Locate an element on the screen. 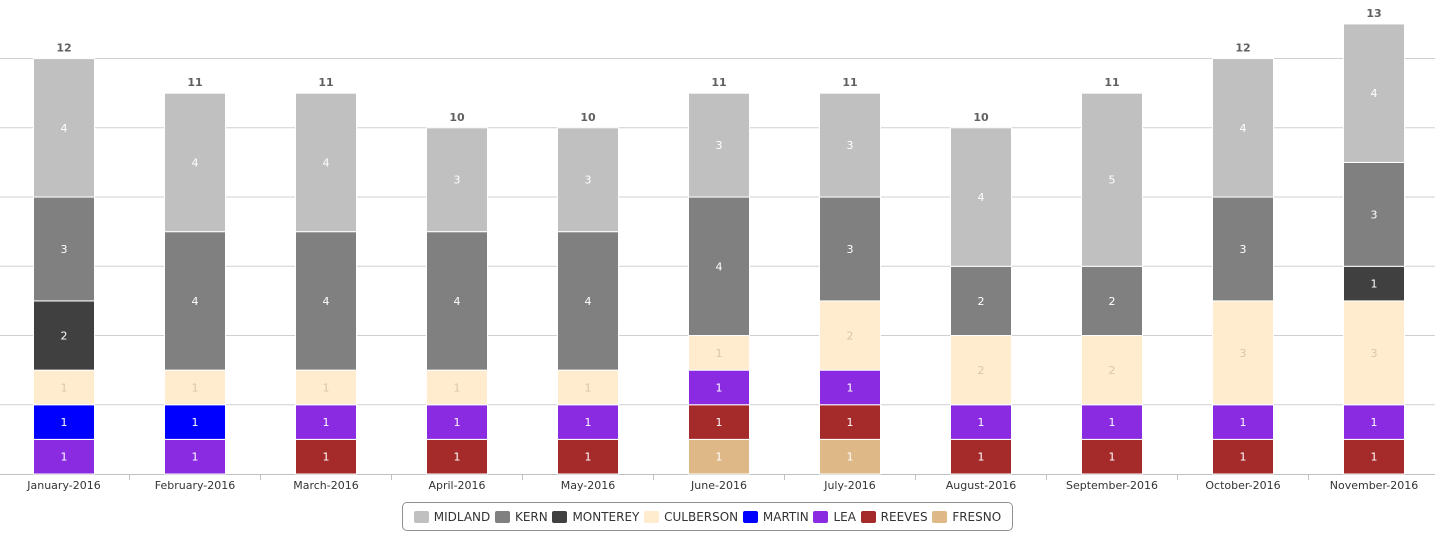 This screenshot has width=1435, height=537. legend-item-monterey: MONTEREY is located at coordinates (595, 517).